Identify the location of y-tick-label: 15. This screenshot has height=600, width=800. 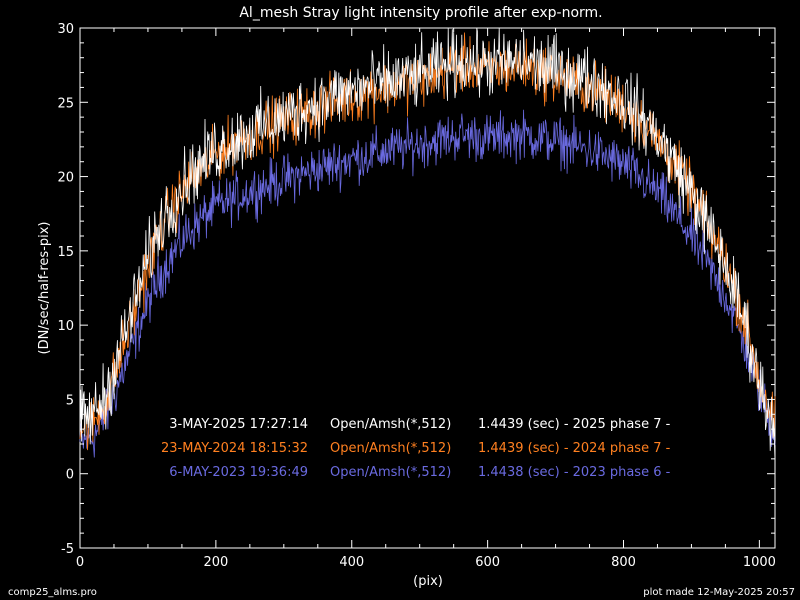
(65, 252).